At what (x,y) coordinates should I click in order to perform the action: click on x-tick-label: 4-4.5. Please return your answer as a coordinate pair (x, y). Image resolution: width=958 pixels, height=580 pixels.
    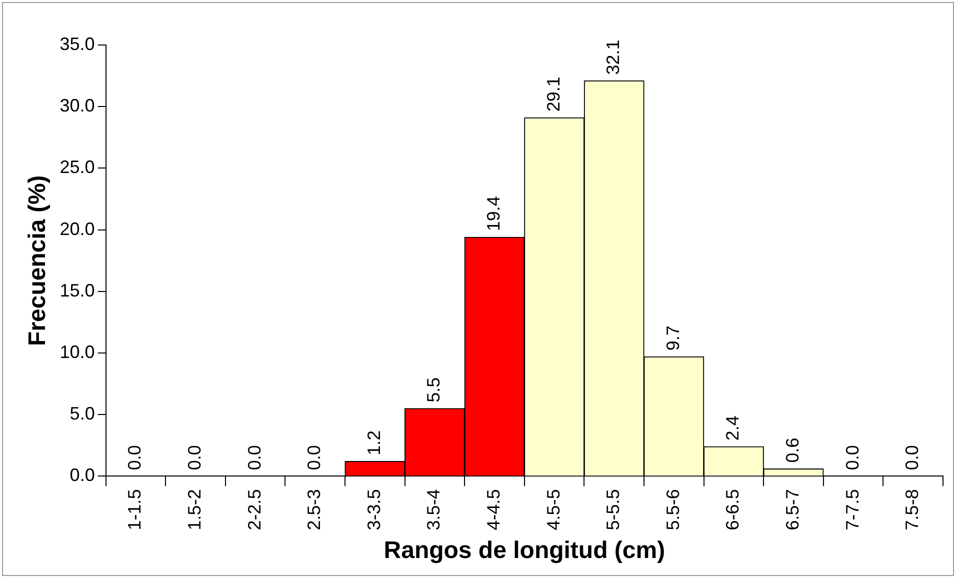
    Looking at the image, I should click on (493, 509).